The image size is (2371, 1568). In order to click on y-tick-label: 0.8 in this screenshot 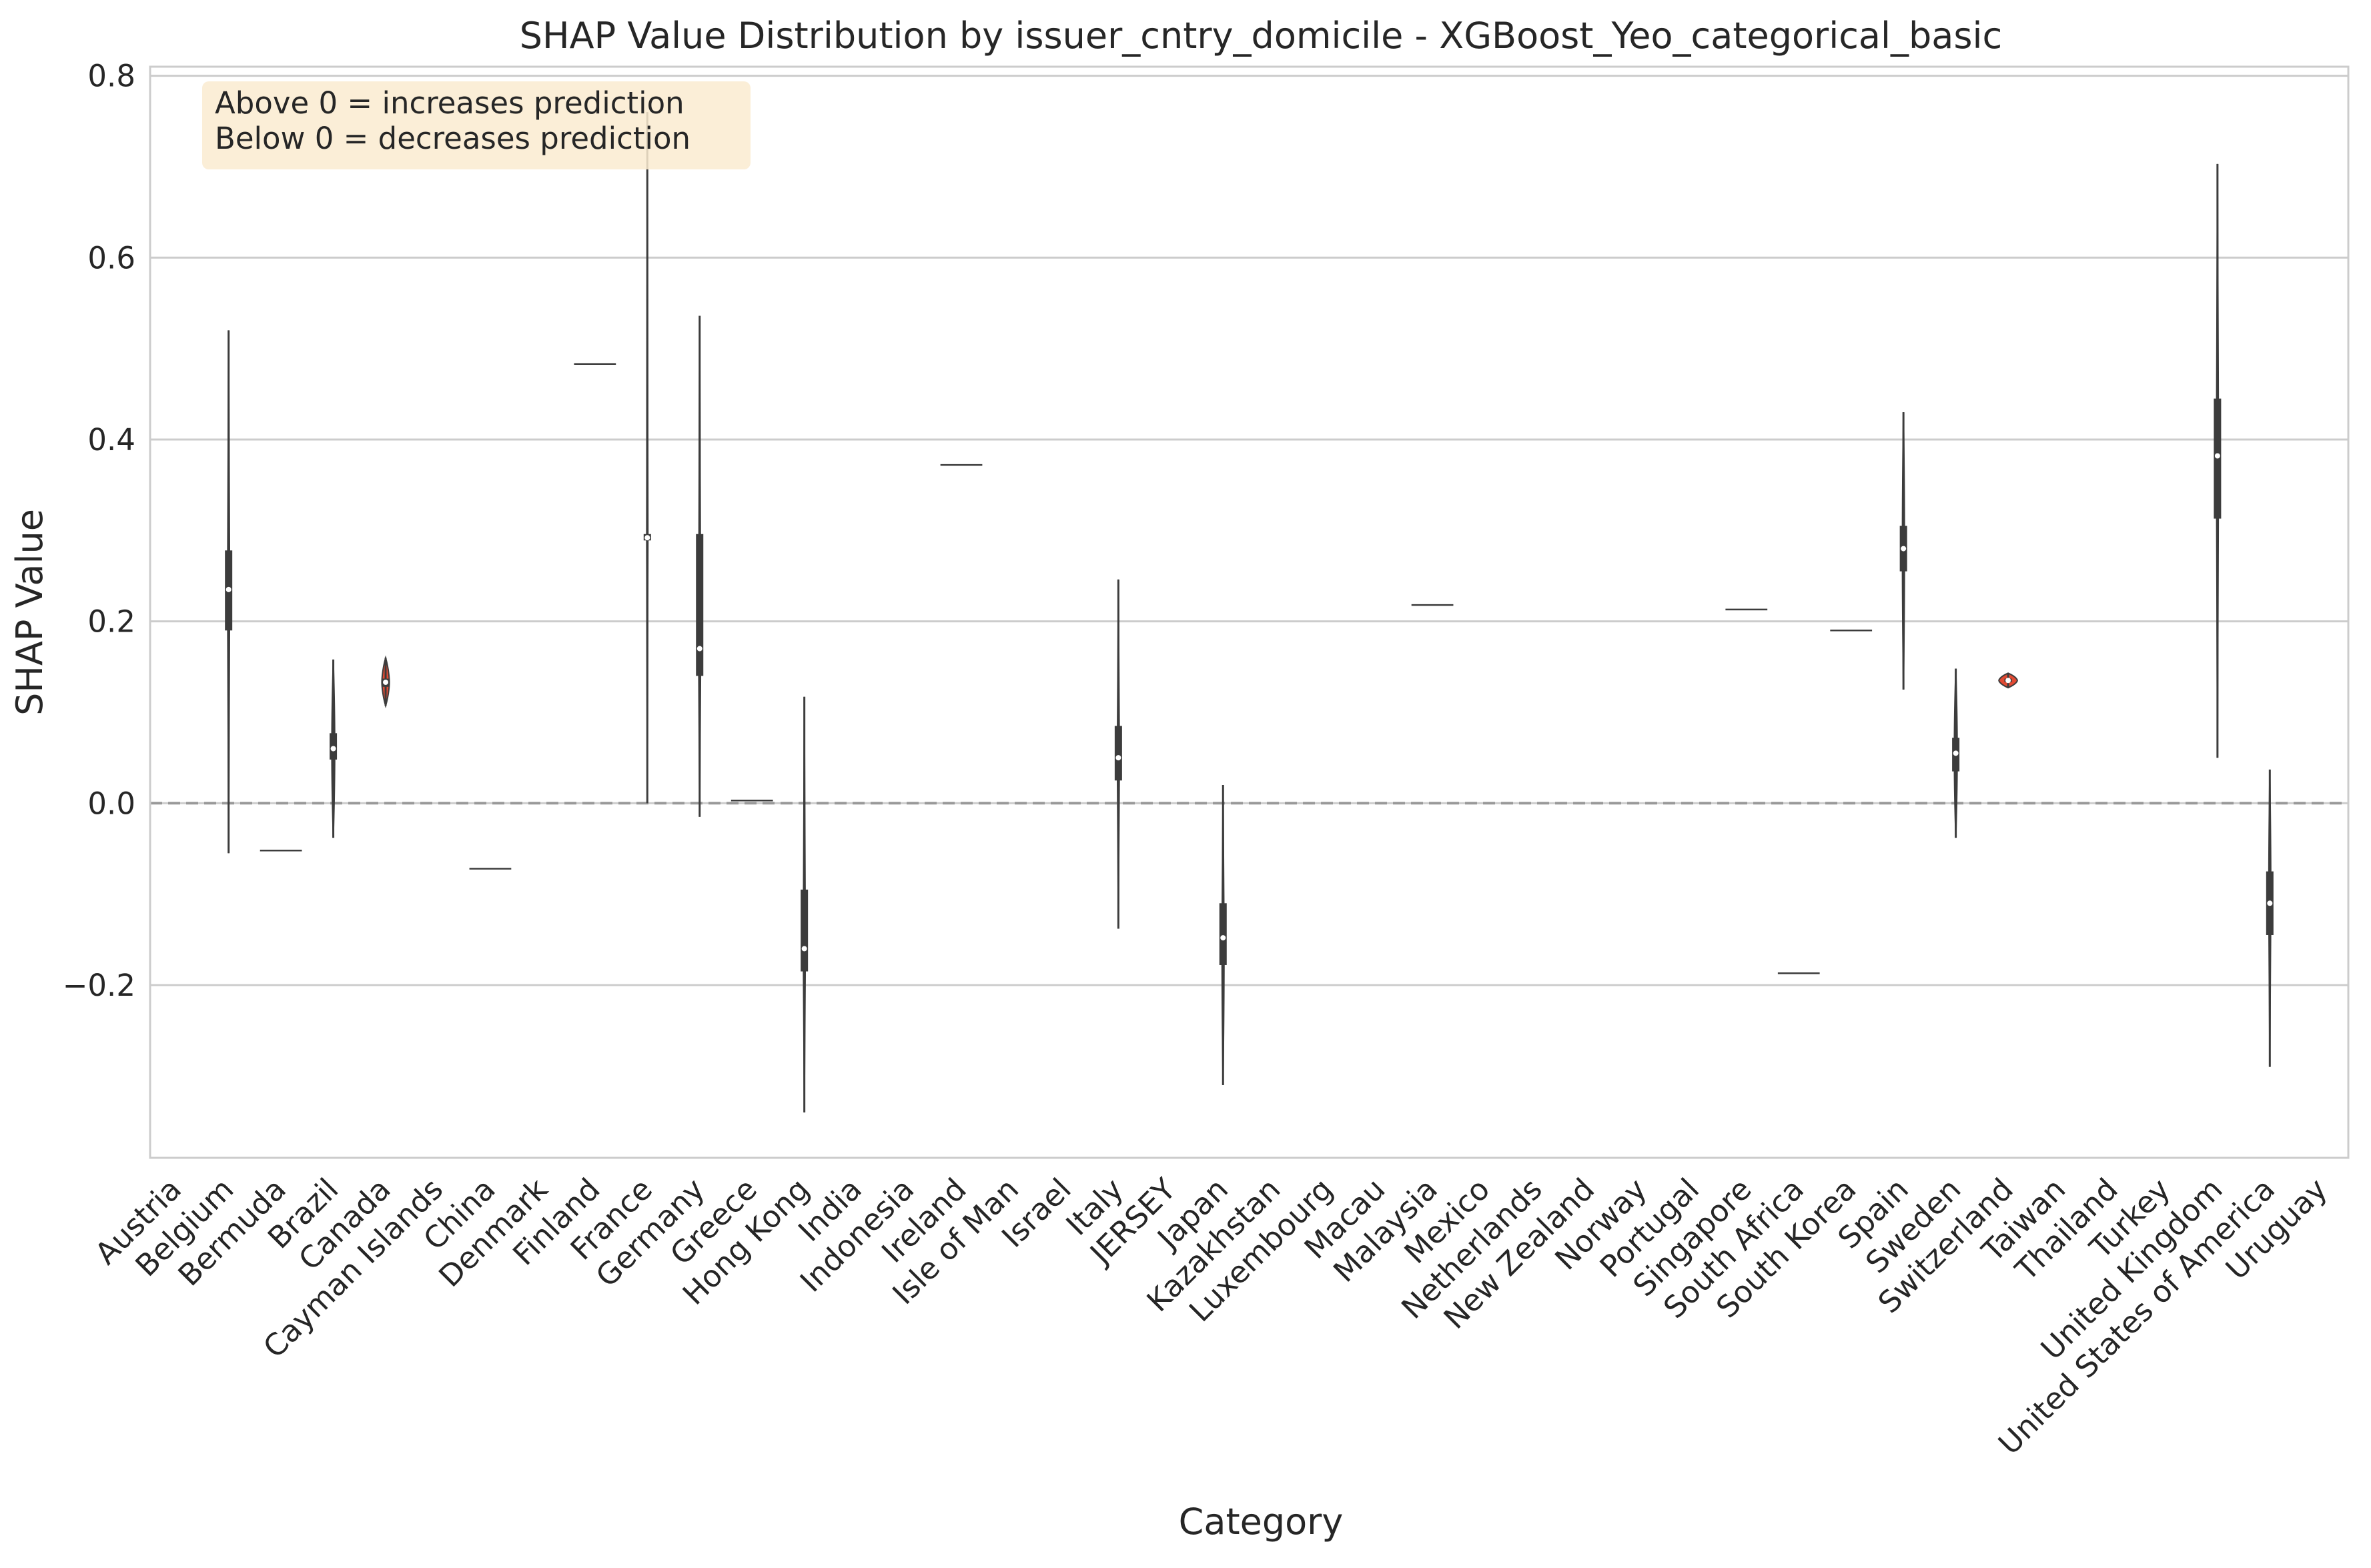, I will do `click(111, 76)`.